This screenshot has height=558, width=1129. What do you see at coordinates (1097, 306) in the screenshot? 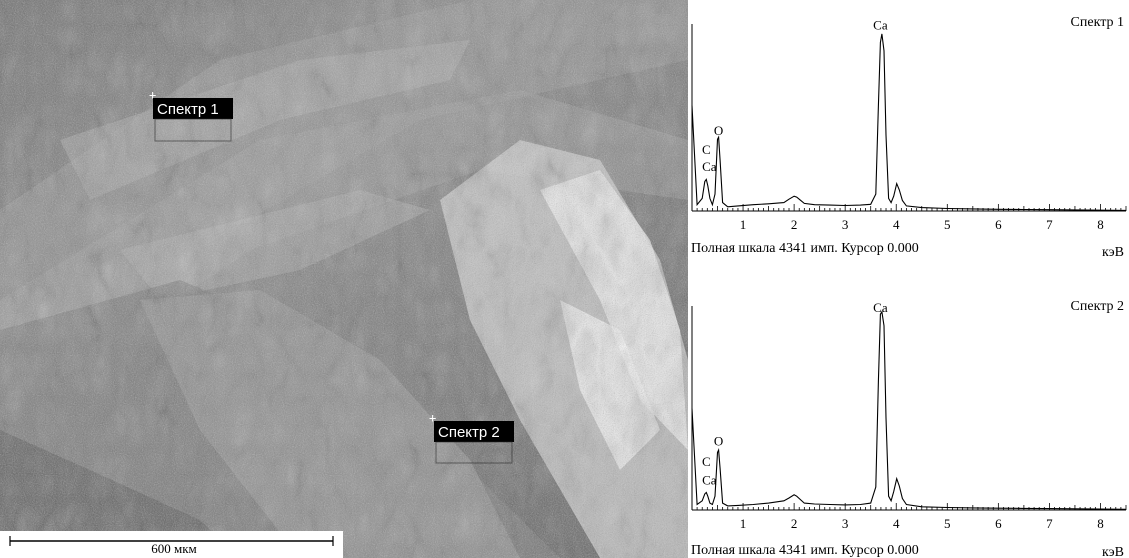
I see `spectrum-2-title: Спектр 2` at bounding box center [1097, 306].